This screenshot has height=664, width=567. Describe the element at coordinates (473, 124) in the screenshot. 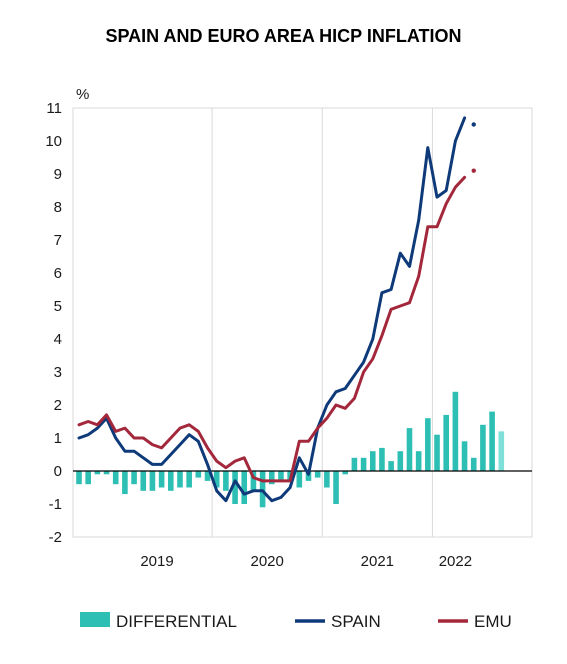

I see `spain-last-point` at that location.